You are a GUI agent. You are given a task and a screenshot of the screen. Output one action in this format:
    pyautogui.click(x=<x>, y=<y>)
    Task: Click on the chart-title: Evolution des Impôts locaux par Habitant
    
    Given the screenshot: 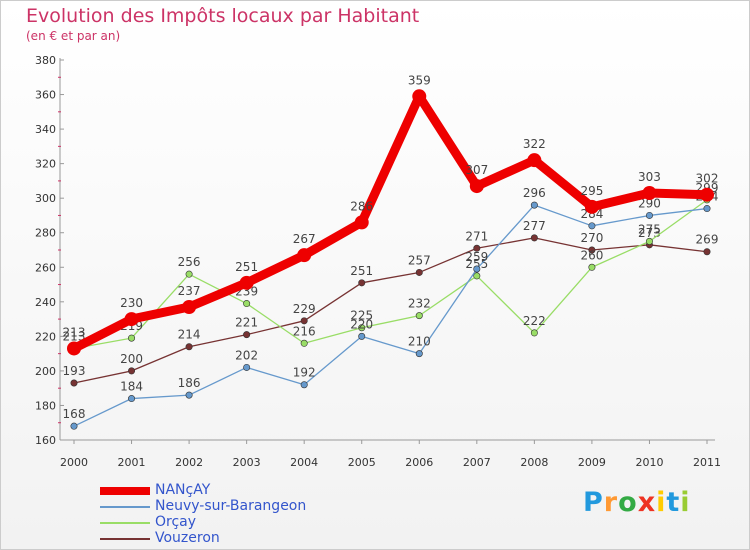 What is the action you would take?
    pyautogui.click(x=223, y=16)
    